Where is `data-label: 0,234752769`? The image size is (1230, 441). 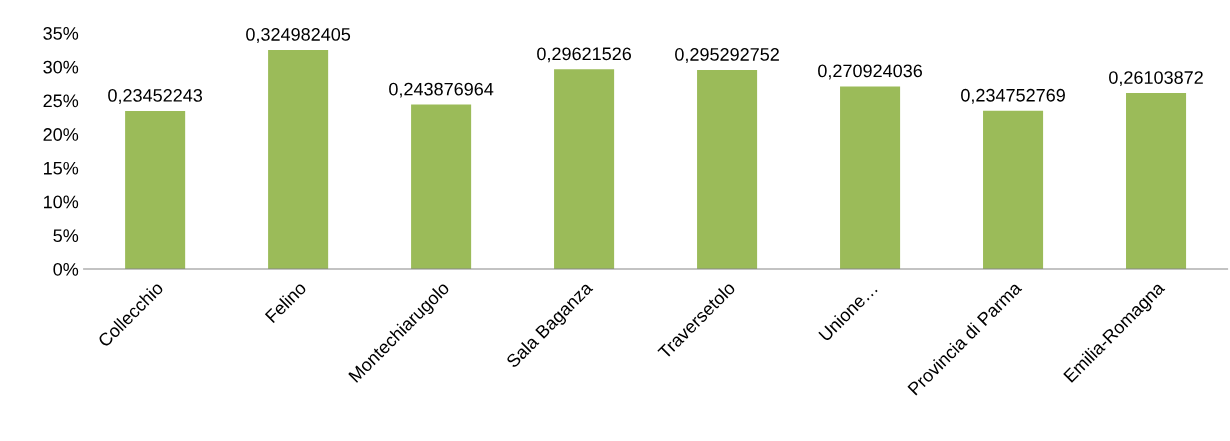
data-label: 0,234752769 is located at coordinates (1013, 96).